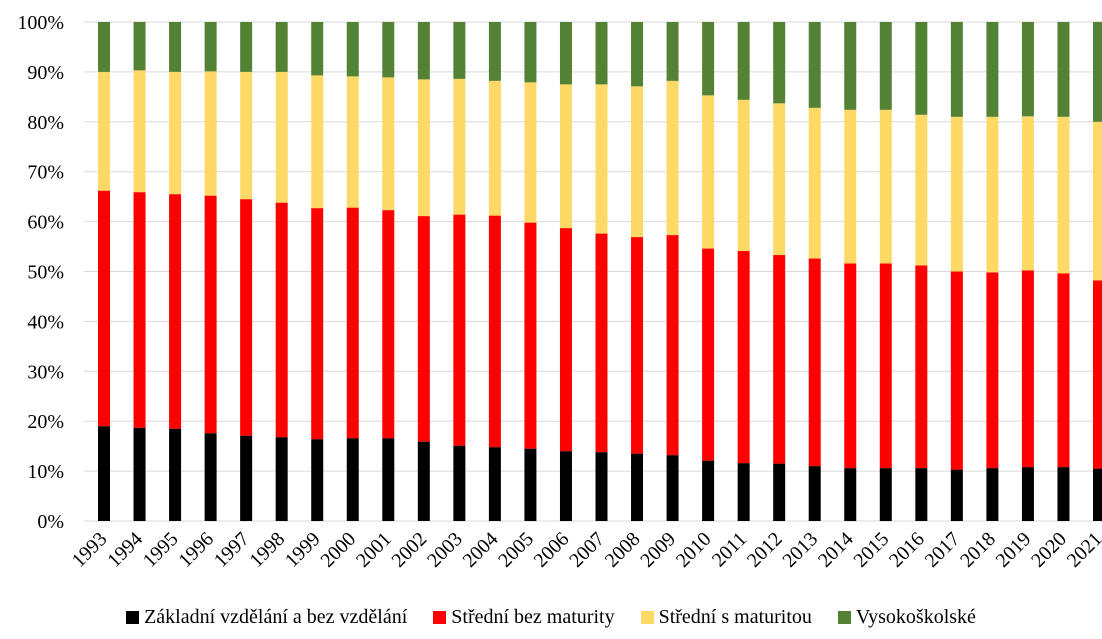 Image resolution: width=1102 pixels, height=639 pixels. What do you see at coordinates (481, 550) in the screenshot?
I see `x-tick-label: 2004` at bounding box center [481, 550].